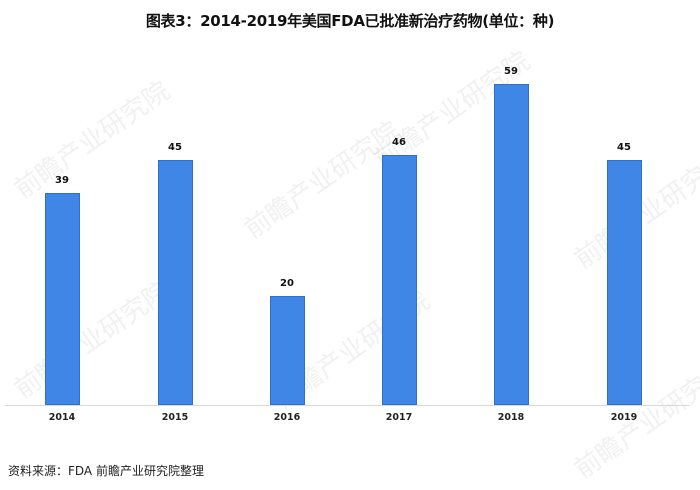 The height and width of the screenshot is (490, 700). I want to click on chart-title: 图表3：2014-2019年美国FDA已批准新治疗药物(单位：种), so click(350, 21).